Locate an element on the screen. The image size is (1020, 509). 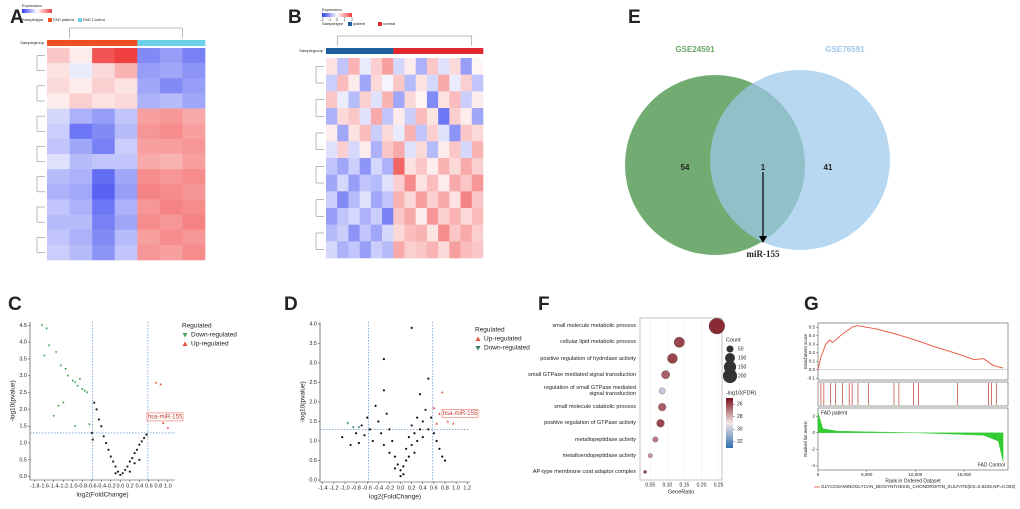
x-axis-label: Rank in Ordered Dataset is located at coordinates (913, 481).